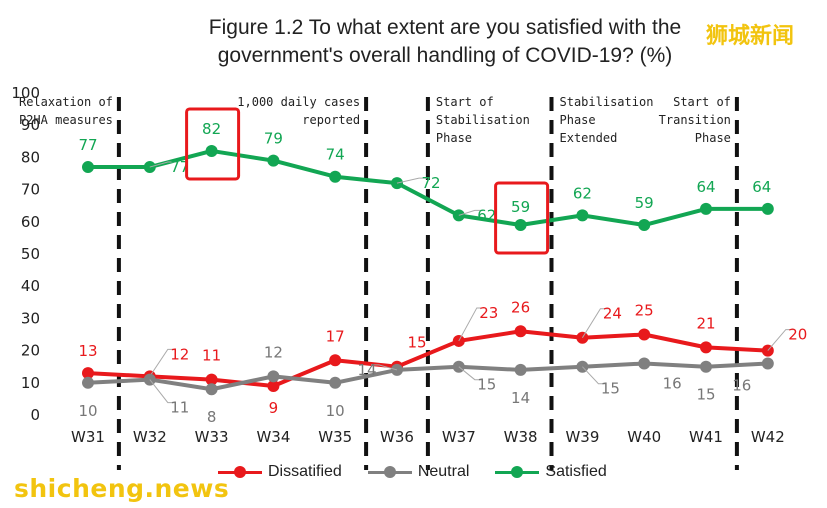  I want to click on data-label-dissatified: 20, so click(797, 335).